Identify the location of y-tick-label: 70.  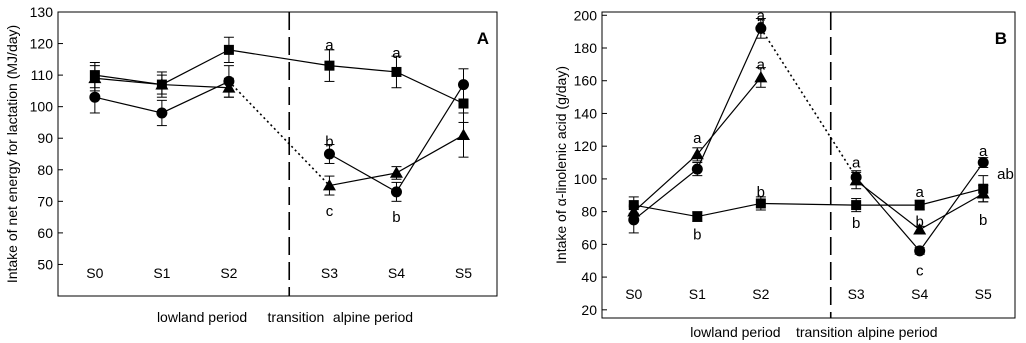
(45, 201).